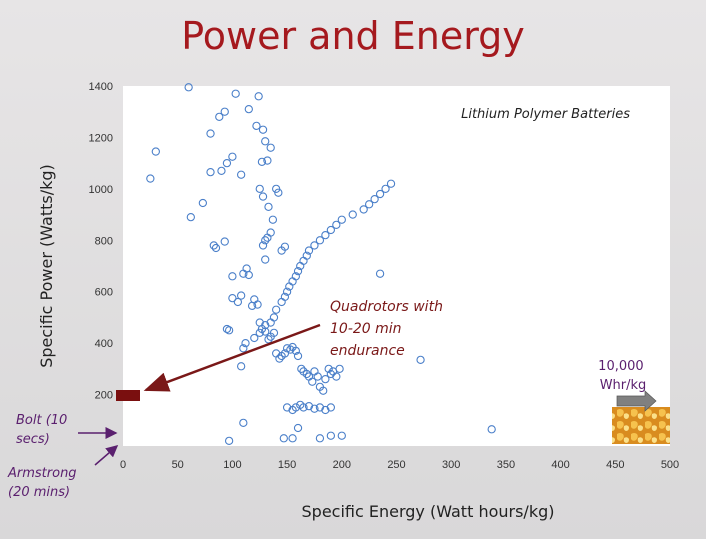 The height and width of the screenshot is (539, 706). What do you see at coordinates (101, 190) in the screenshot?
I see `y-tick-label: 1000` at bounding box center [101, 190].